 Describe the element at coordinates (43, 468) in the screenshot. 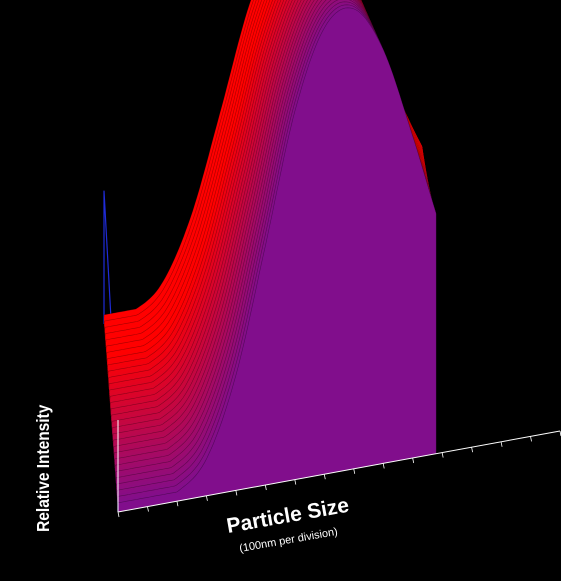

I see `y-axis-label: Relative Intensity` at that location.